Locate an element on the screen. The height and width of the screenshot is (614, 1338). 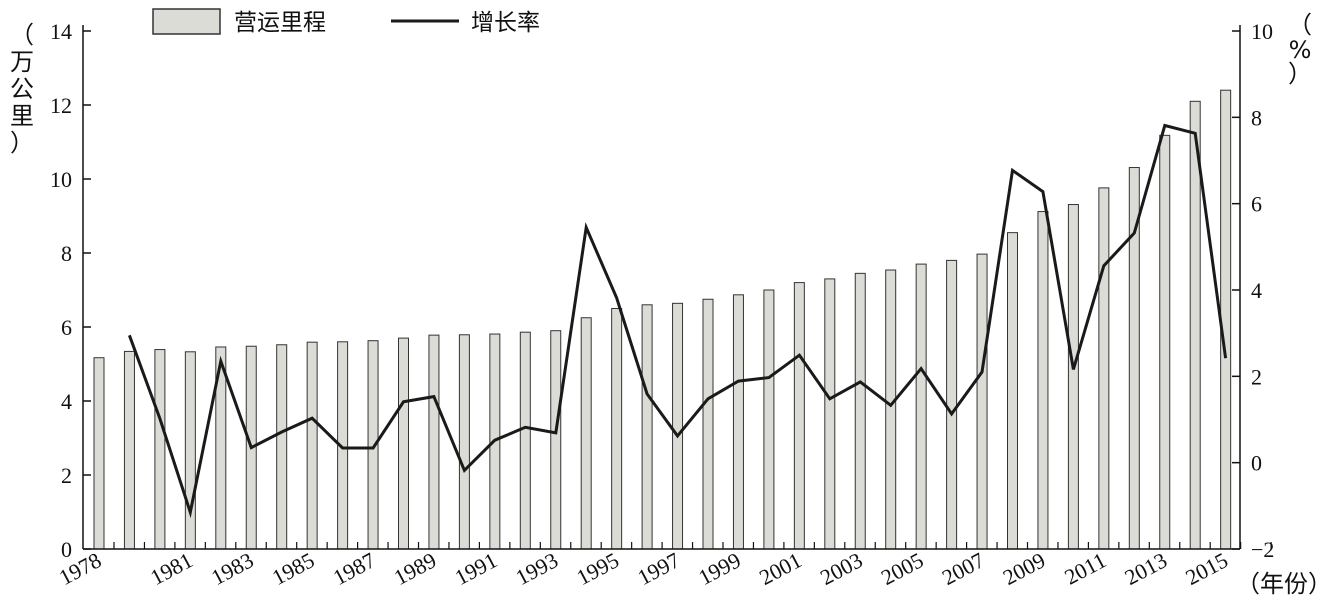
x-tick-label: 1993 is located at coordinates (537, 568).